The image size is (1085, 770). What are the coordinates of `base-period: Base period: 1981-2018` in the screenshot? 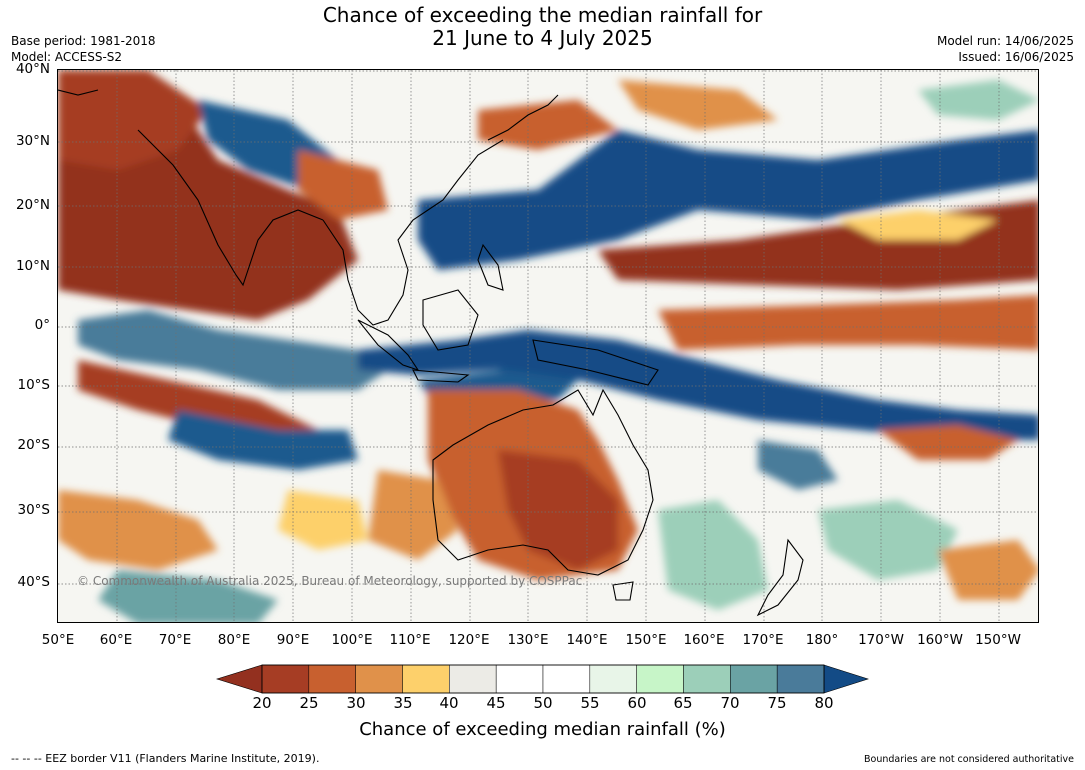 It's located at (83, 41).